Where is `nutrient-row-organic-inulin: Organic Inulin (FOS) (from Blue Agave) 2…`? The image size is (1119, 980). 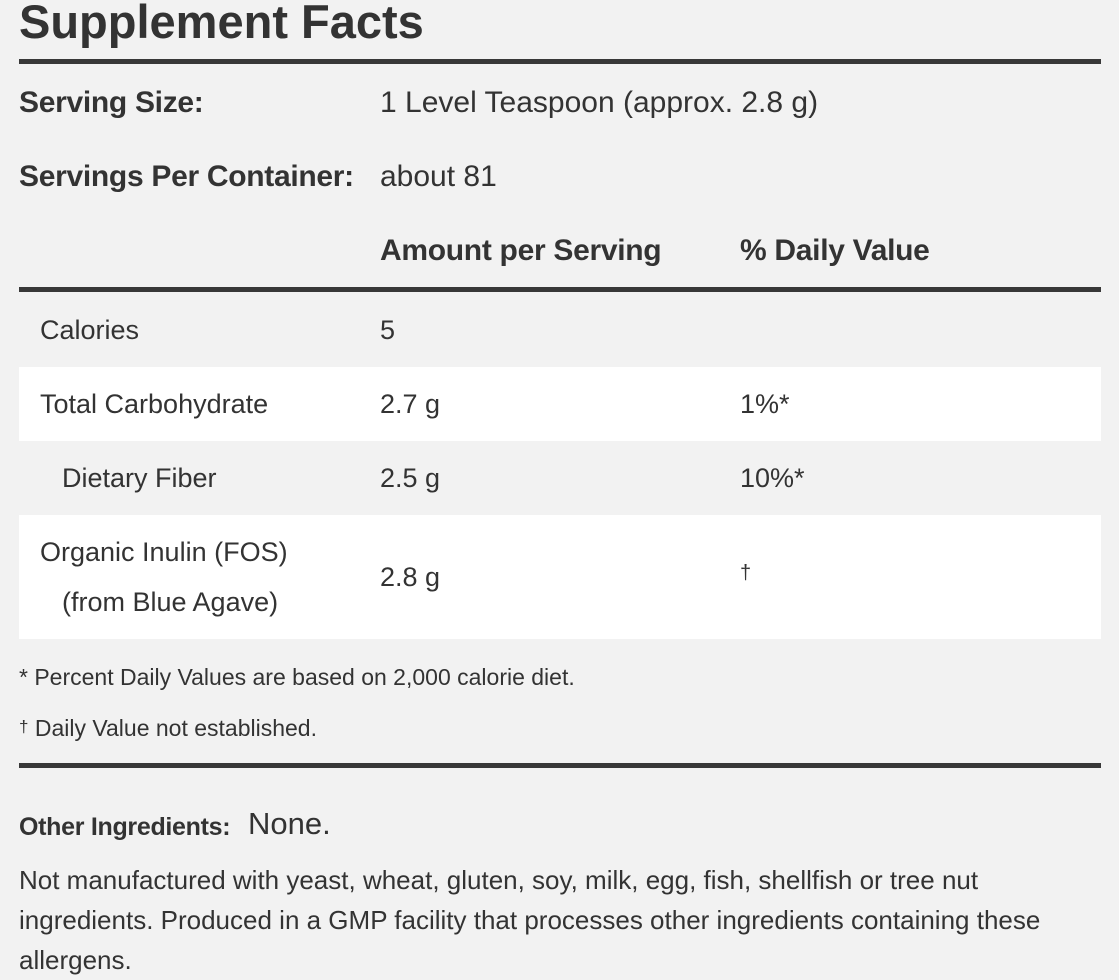 nutrient-row-organic-inulin: Organic Inulin (FOS) (from Blue Agave) 2… is located at coordinates (560, 577).